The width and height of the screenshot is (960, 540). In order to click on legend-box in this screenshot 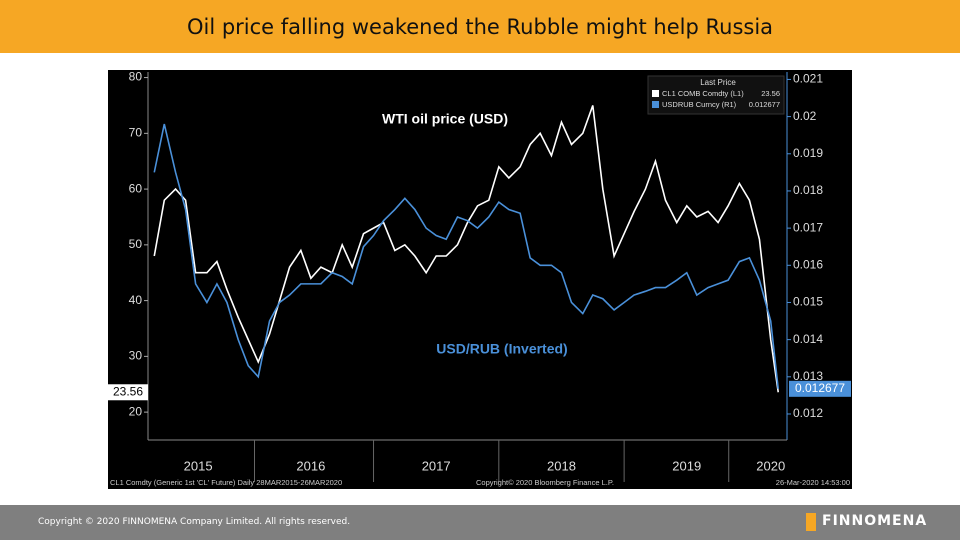, I will do `click(716, 95)`.